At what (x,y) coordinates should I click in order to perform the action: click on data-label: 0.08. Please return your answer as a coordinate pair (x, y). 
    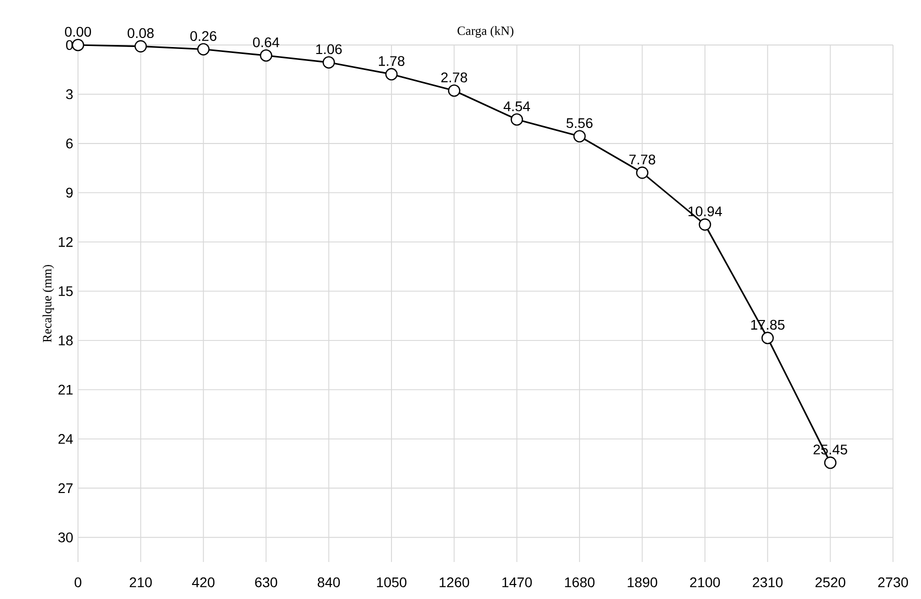
    Looking at the image, I should click on (141, 33).